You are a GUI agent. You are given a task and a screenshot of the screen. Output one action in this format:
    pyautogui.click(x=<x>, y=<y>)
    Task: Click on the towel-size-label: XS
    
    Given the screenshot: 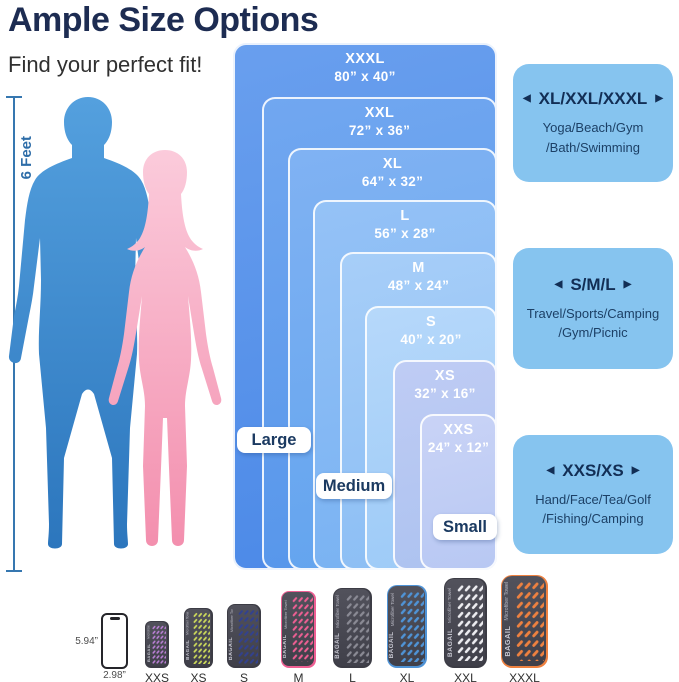 What is the action you would take?
    pyautogui.click(x=198, y=676)
    